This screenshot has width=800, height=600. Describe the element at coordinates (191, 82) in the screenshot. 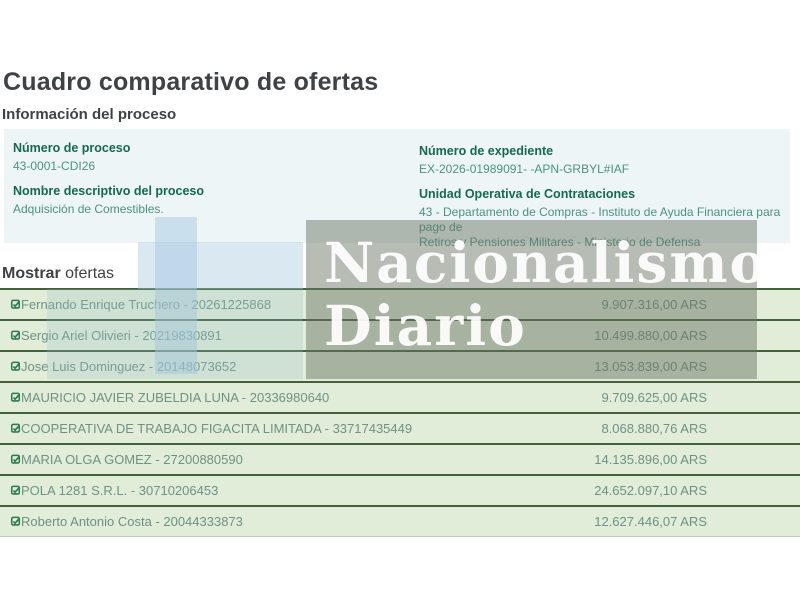

I see `page-title: Cuadro comparativo de ofertas` at that location.